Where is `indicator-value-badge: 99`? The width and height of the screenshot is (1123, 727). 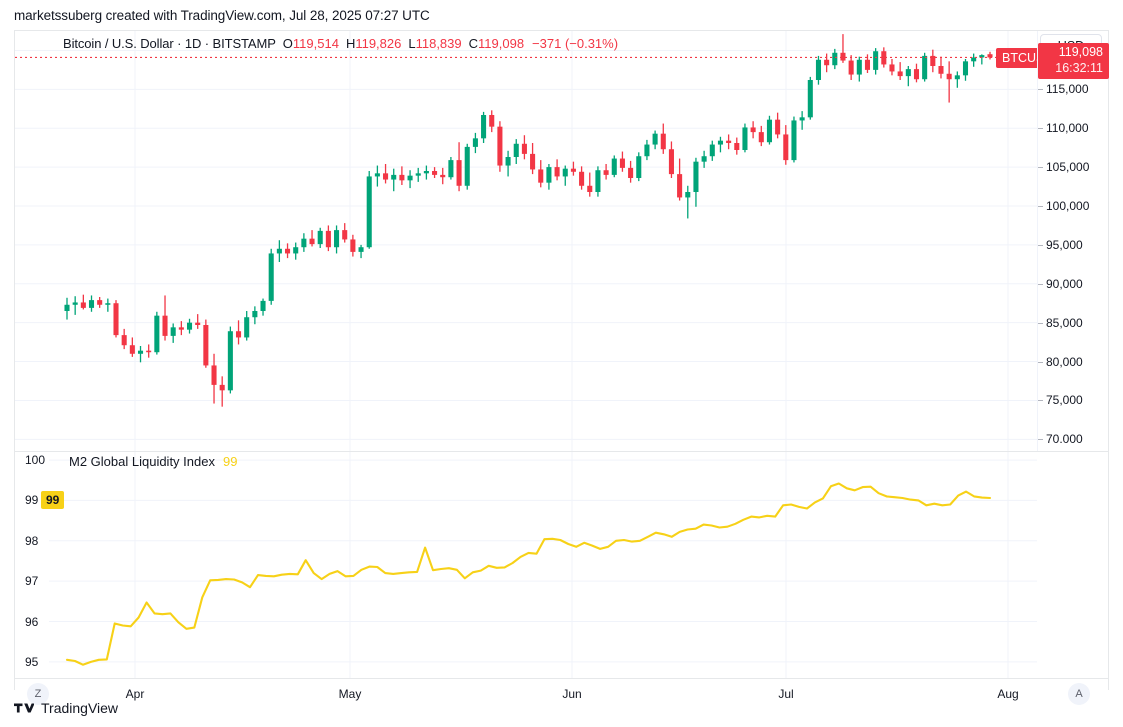 indicator-value-badge: 99 is located at coordinates (53, 500).